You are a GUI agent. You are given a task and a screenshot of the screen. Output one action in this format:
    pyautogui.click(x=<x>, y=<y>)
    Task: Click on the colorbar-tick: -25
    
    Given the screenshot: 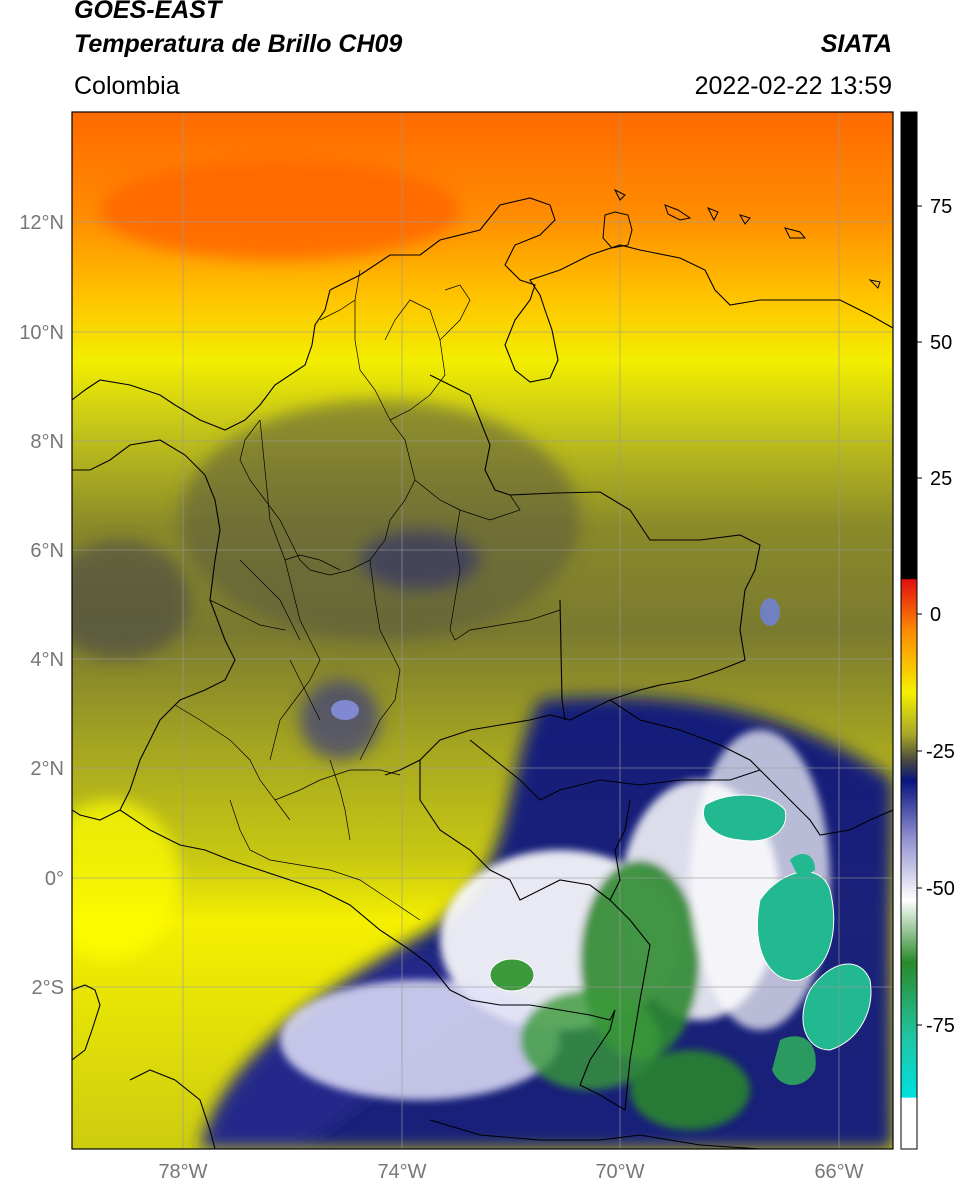 What is the action you would take?
    pyautogui.click(x=940, y=752)
    